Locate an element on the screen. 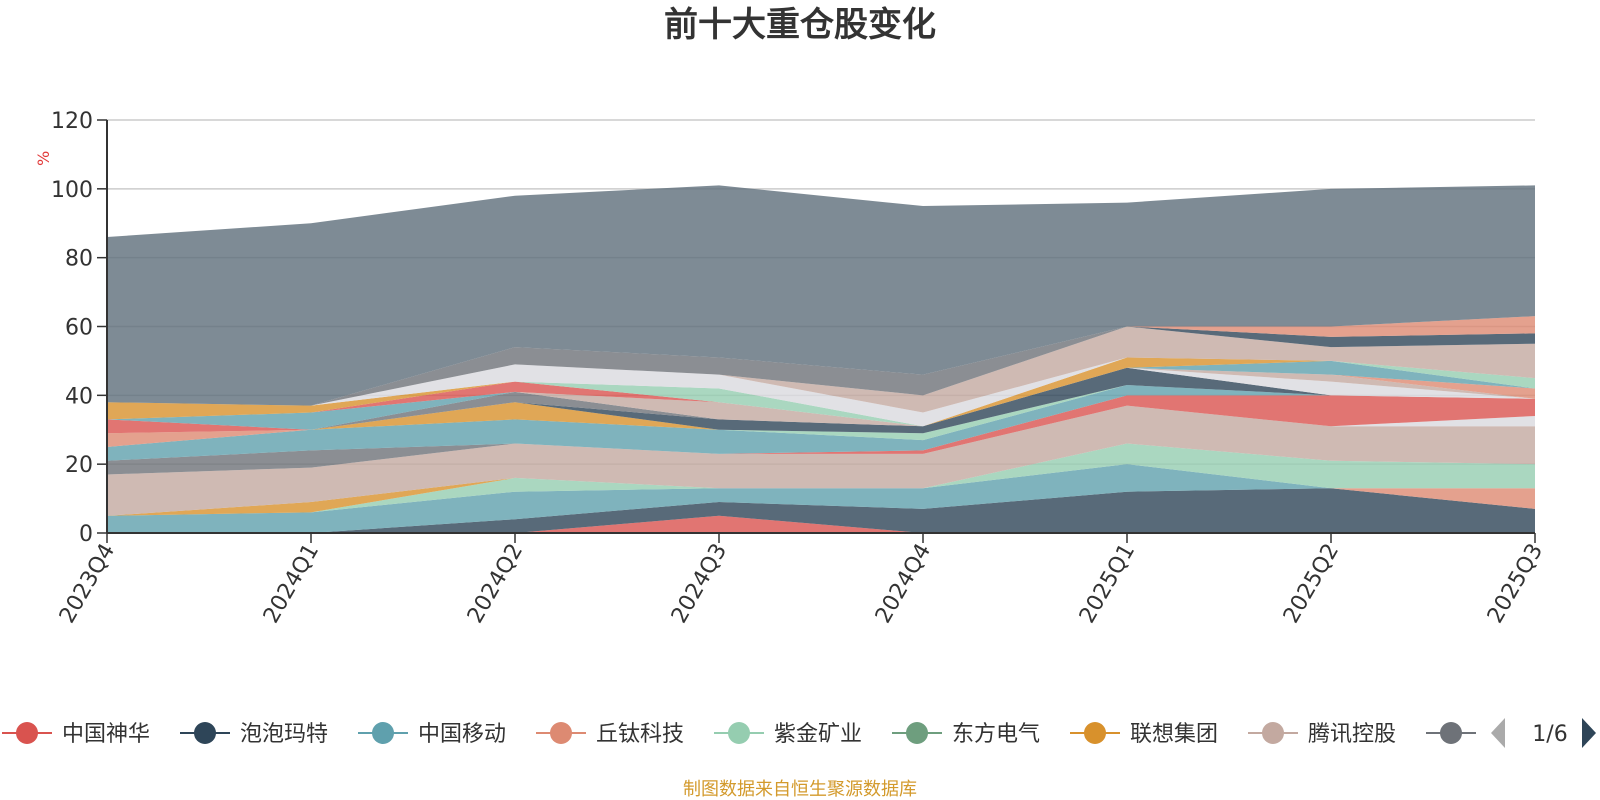 The height and width of the screenshot is (800, 1600). x-tick-label: 2025Q3 is located at coordinates (1515, 584).